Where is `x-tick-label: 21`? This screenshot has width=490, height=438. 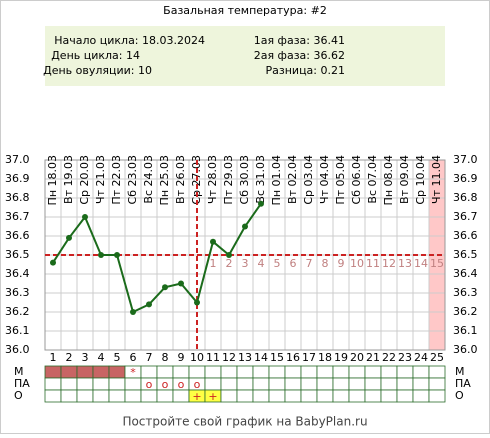 x-tick-label: 21 is located at coordinates (373, 357).